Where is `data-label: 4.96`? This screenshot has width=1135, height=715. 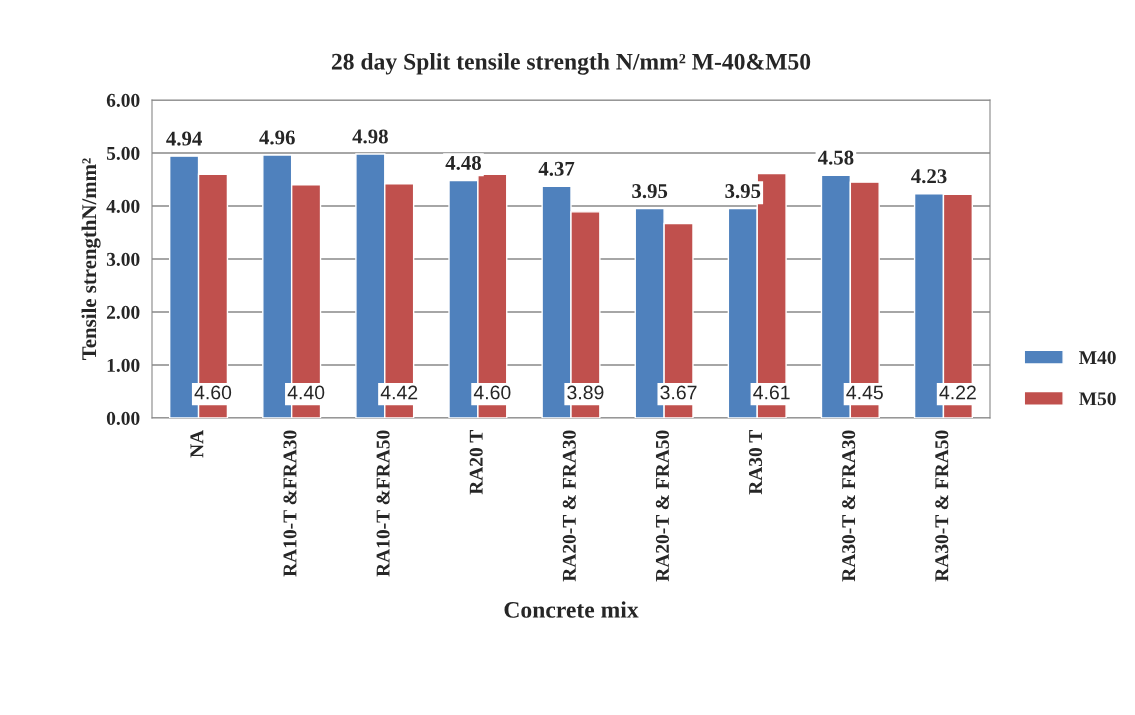
data-label: 4.96 is located at coordinates (277, 137).